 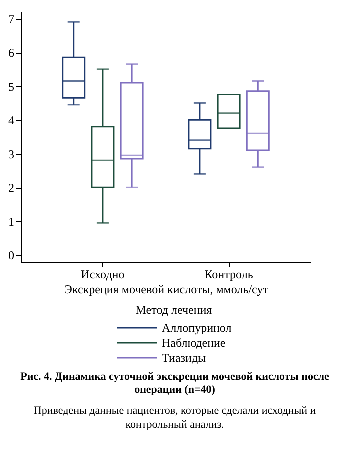 I want to click on text: Приведены данные пациентов, которые сделали исходный и контрольный анализ., so click(x=175, y=418).